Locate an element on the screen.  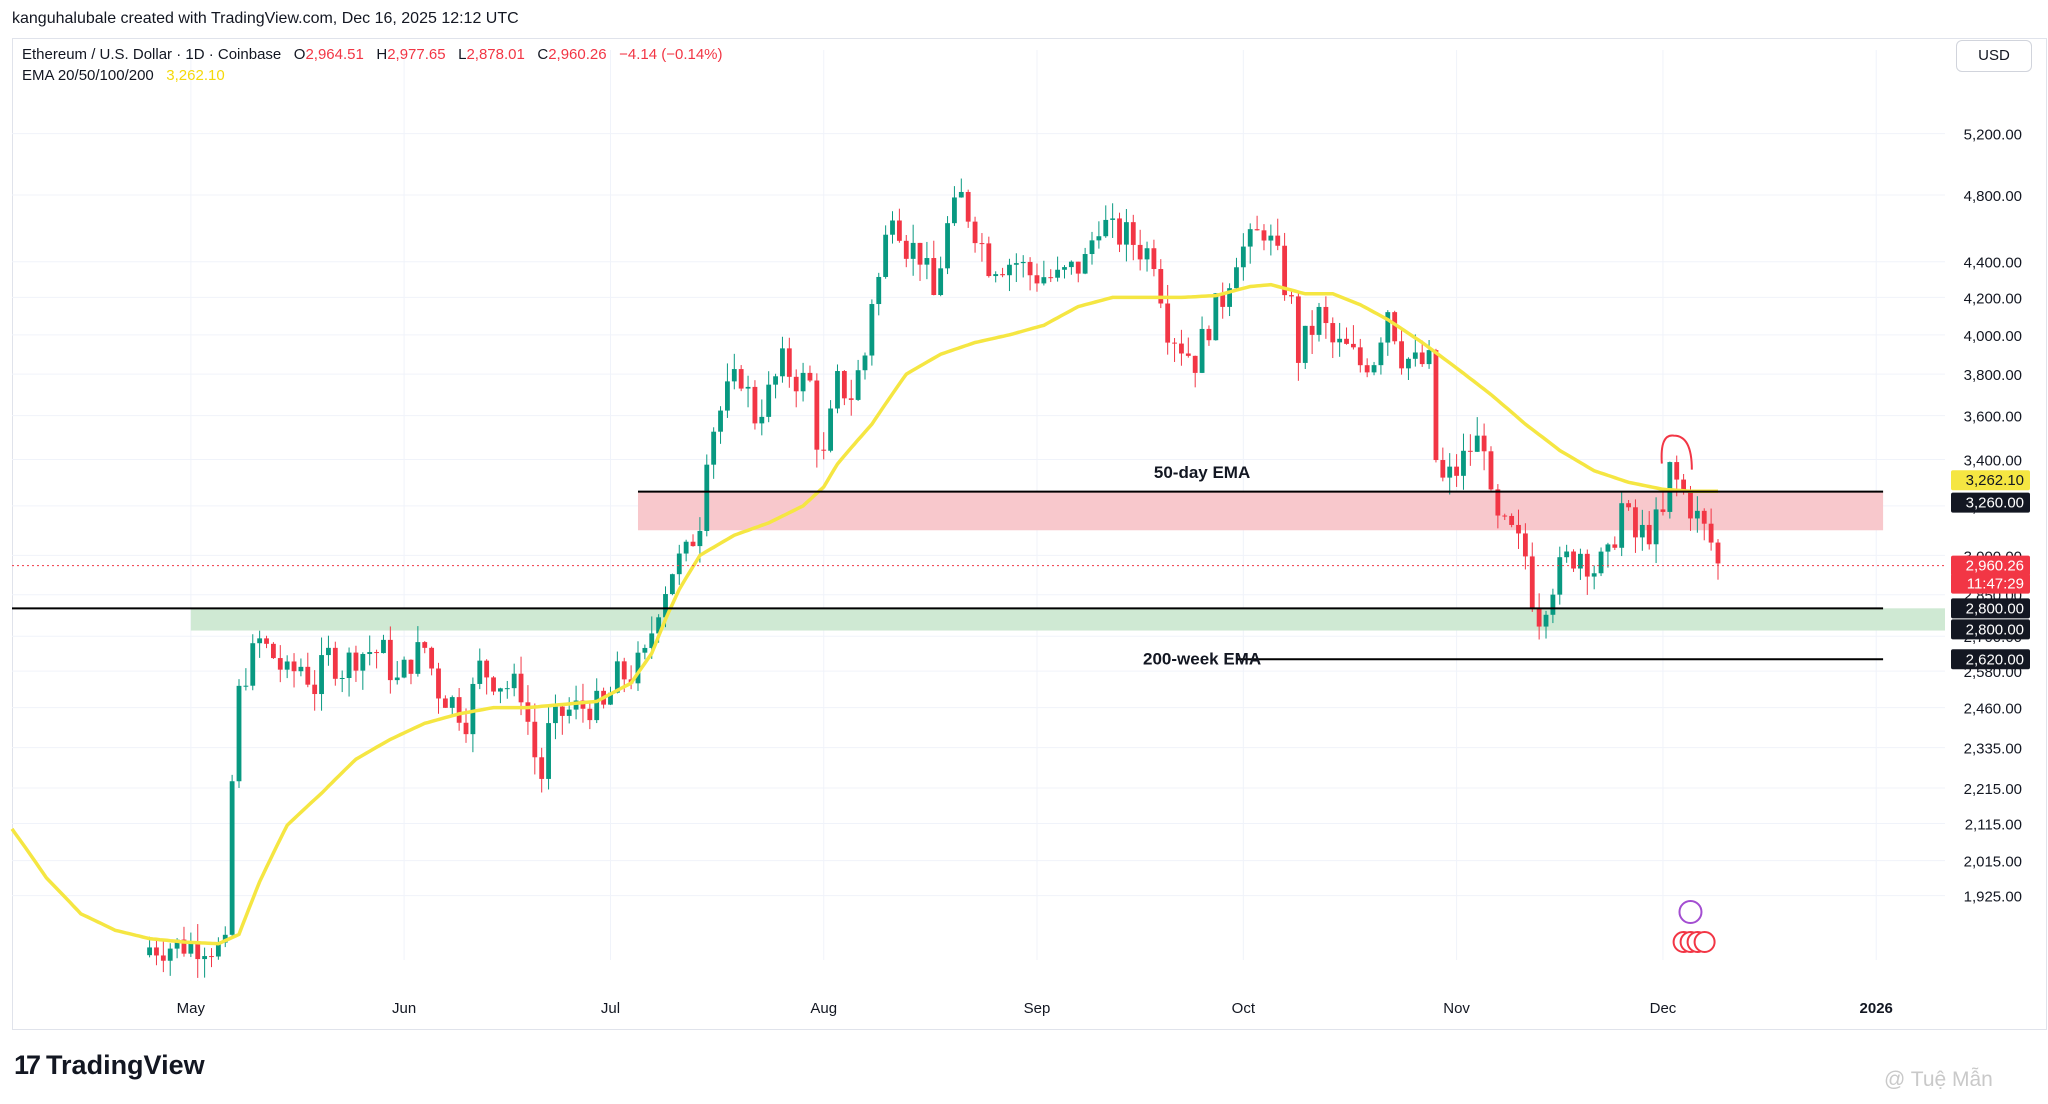
event-icon is located at coordinates (1690, 912).